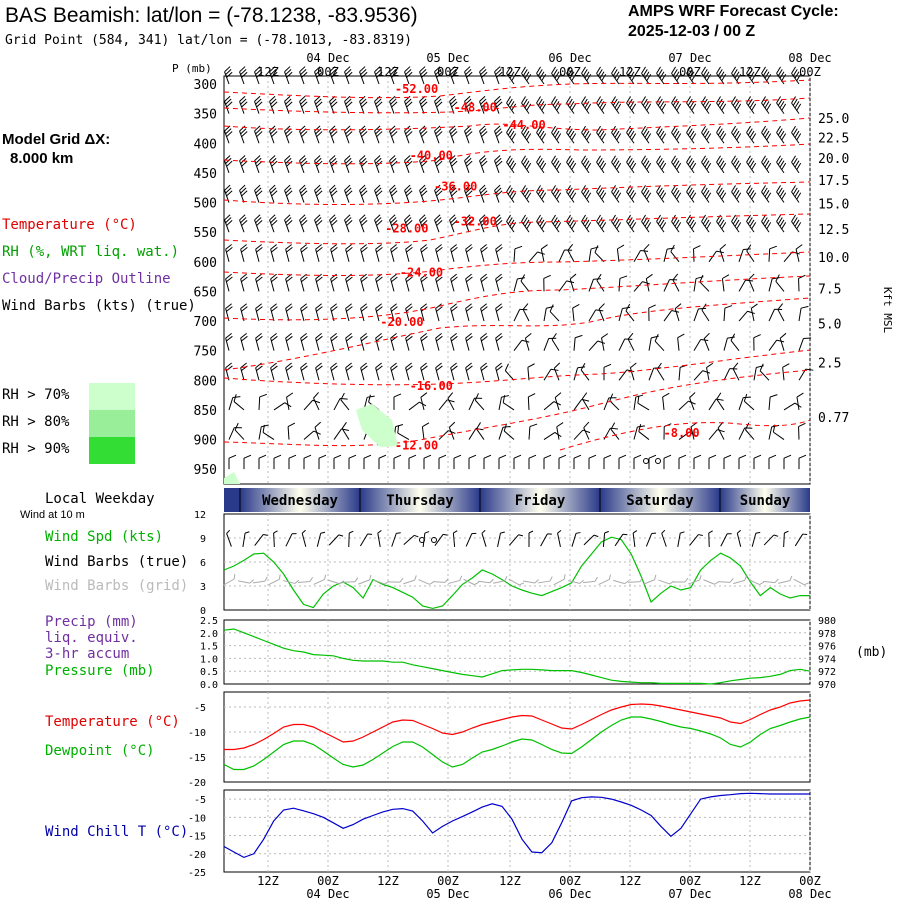 The height and width of the screenshot is (900, 900). I want to click on pressure-unit: (mb), so click(871, 652).